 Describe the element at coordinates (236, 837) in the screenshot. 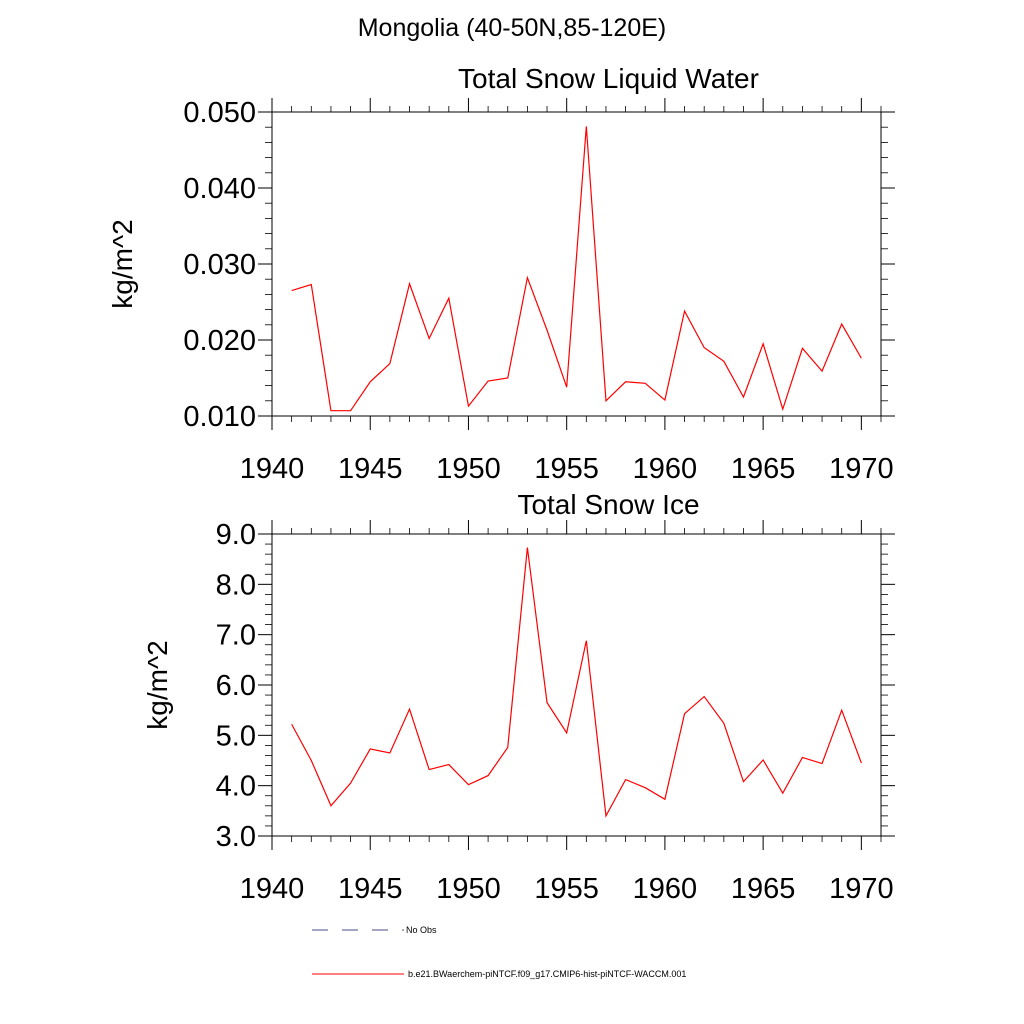

I see `y-tick-label: 3.0` at that location.